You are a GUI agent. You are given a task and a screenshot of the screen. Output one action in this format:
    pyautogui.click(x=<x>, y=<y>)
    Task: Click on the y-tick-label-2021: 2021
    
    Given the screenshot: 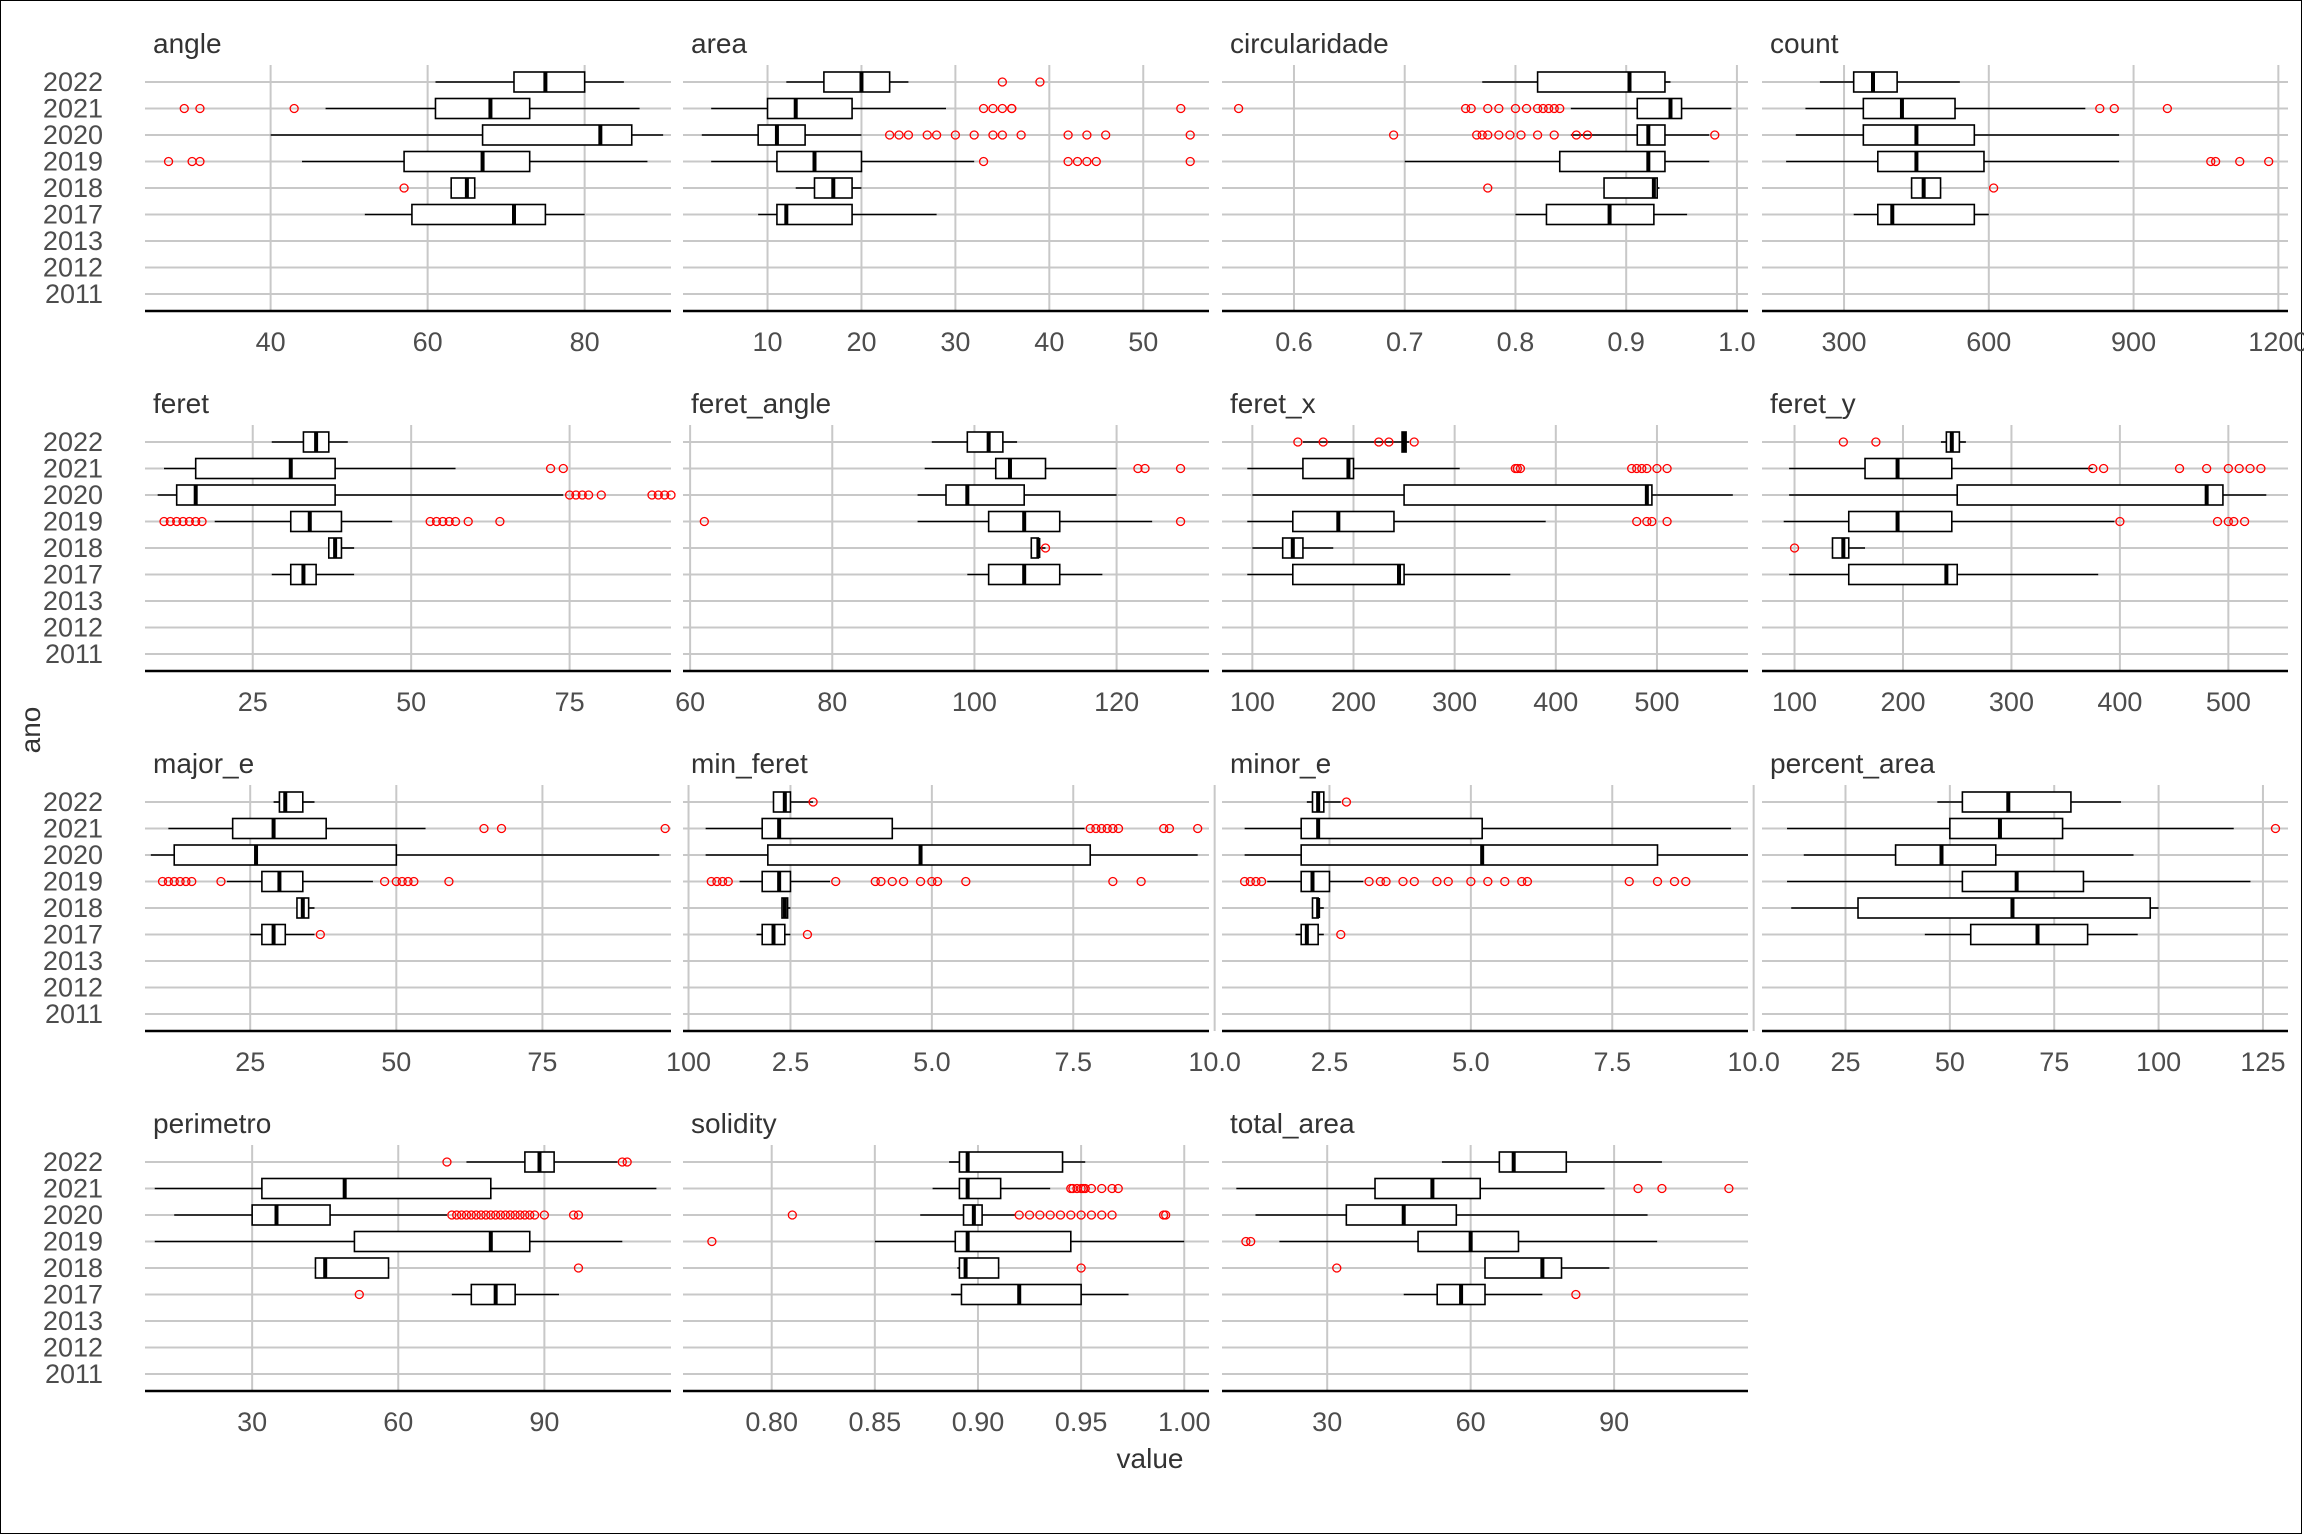 What is the action you would take?
    pyautogui.click(x=73, y=109)
    